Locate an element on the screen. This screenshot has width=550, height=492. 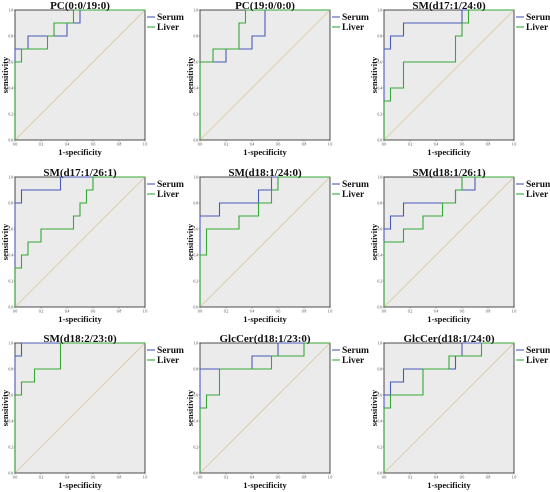
chart-title: SM(d18:1/24:0) is located at coordinates (265, 173).